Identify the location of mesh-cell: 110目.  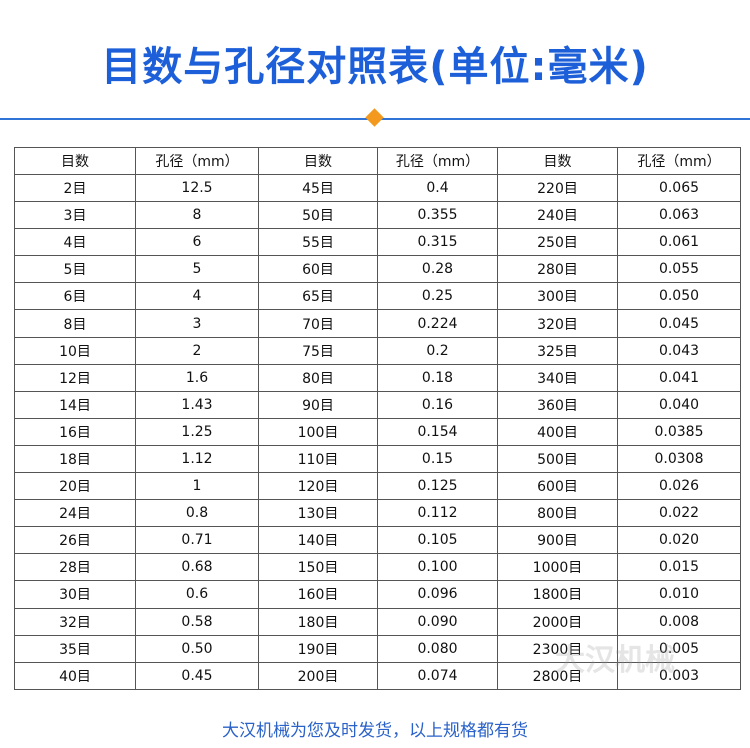
(318, 459).